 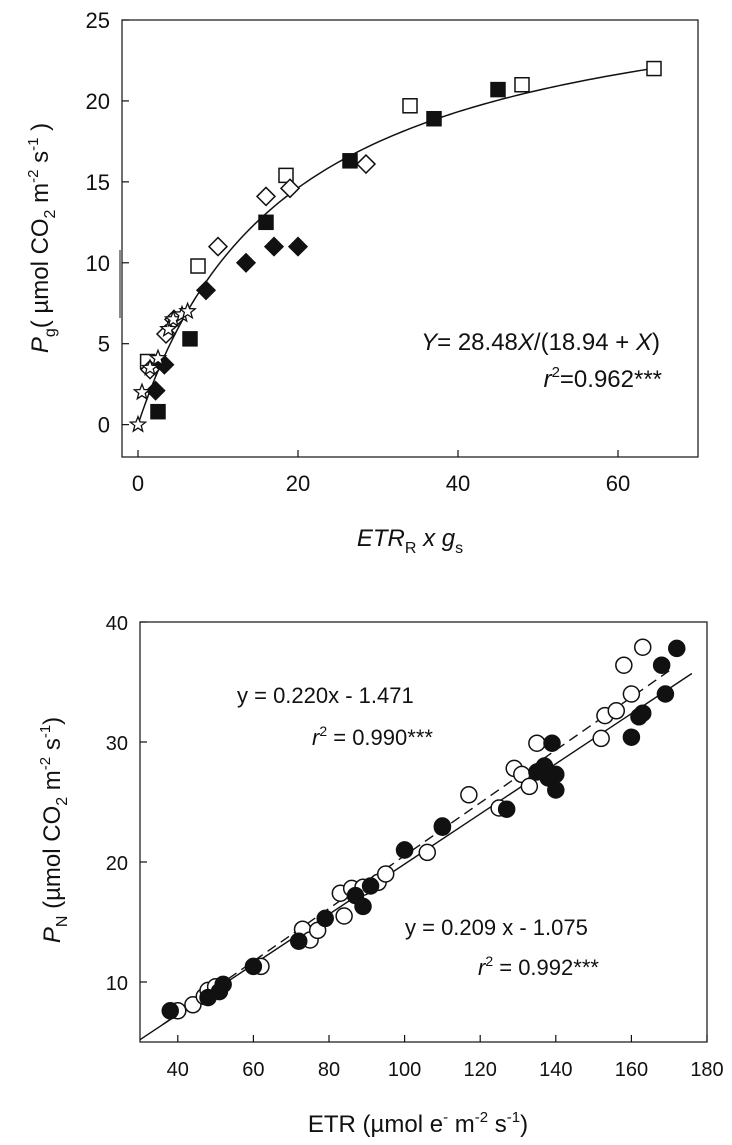 What do you see at coordinates (117, 624) in the screenshot?
I see `y-tick-label: 40` at bounding box center [117, 624].